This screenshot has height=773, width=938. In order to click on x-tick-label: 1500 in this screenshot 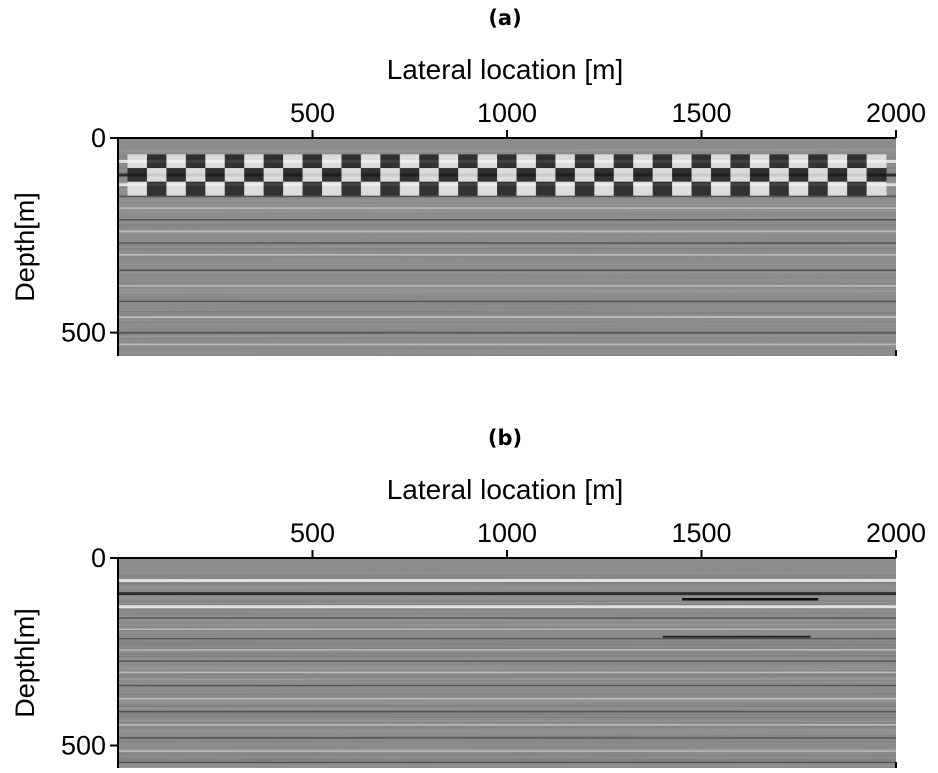, I will do `click(701, 113)`.